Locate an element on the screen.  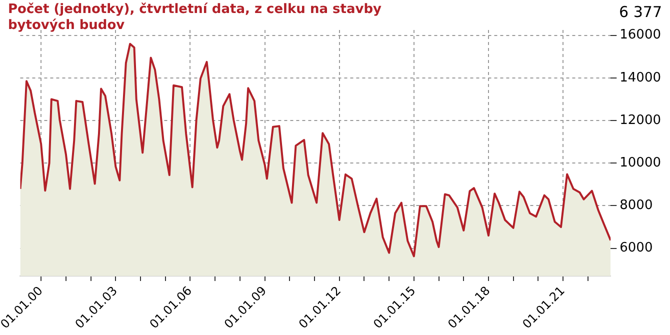
chart-title: Počet (jednotky), čtvrtletní data, z celku na stavby bytových budov is located at coordinates (195, 18).